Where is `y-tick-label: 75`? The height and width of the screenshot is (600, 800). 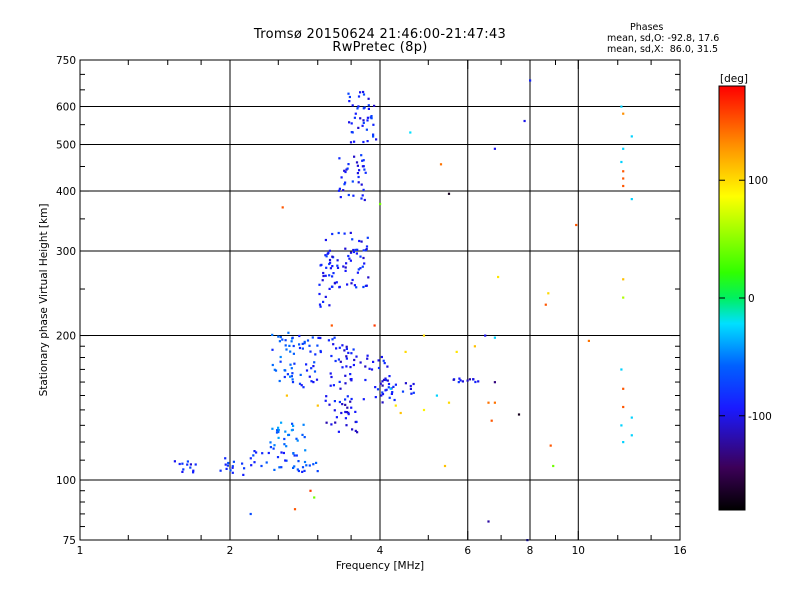
y-tick-label: 75 is located at coordinates (69, 541).